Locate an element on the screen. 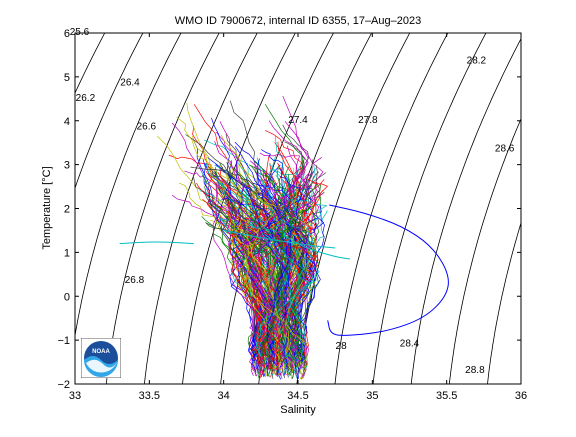 Image resolution: width=576 pixels, height=437 pixels. contour-label: 28.4 is located at coordinates (410, 344).